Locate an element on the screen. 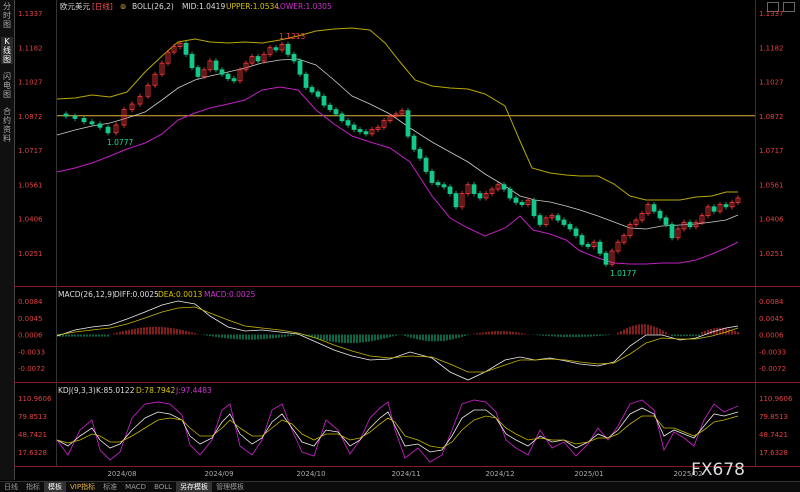 The height and width of the screenshot is (492, 800). left-sidebar: 分时图 K线图闪电图合约资料 is located at coordinates (7, 240).